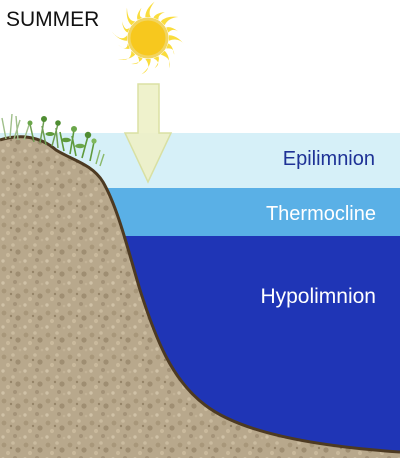 The width and height of the screenshot is (400, 458). Describe the element at coordinates (53, 140) in the screenshot. I see `plant-icon` at that location.